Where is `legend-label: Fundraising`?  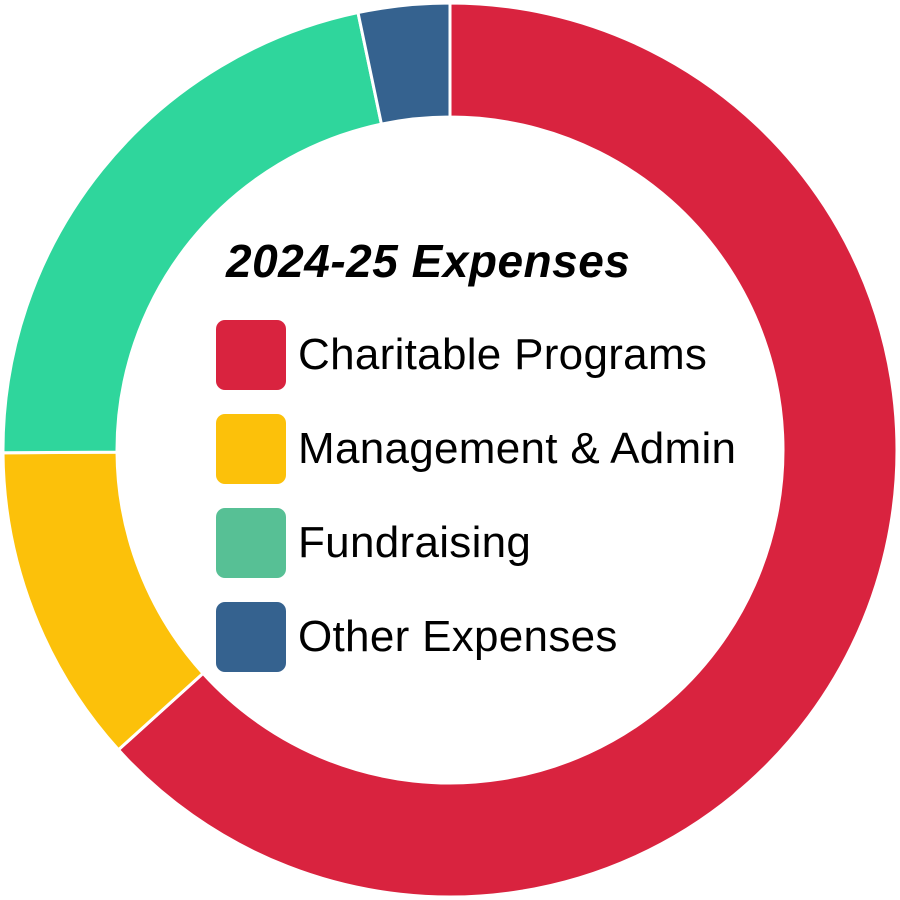 legend-label: Fundraising is located at coordinates (415, 542).